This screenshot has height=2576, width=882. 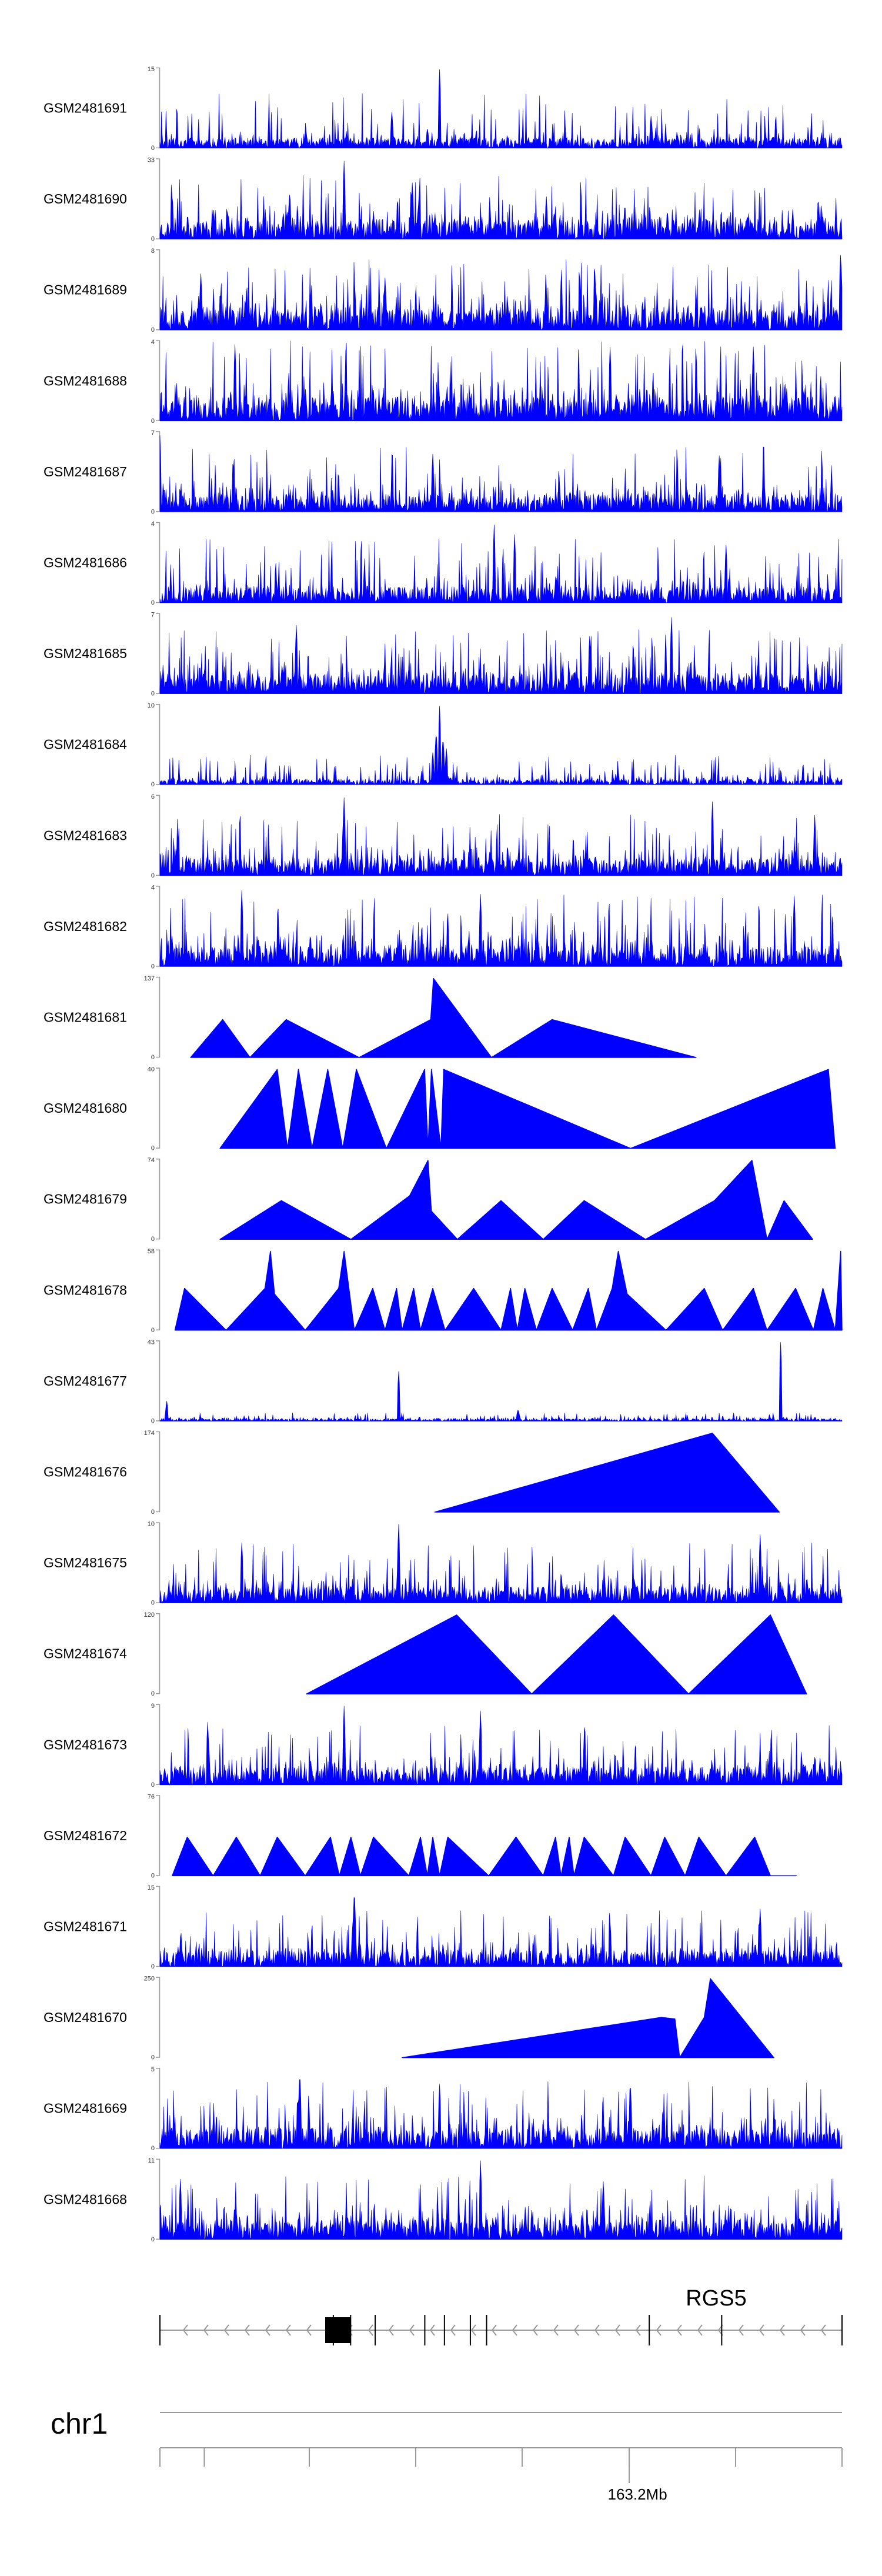 I want to click on gene-label: RGS5, so click(x=716, y=2298).